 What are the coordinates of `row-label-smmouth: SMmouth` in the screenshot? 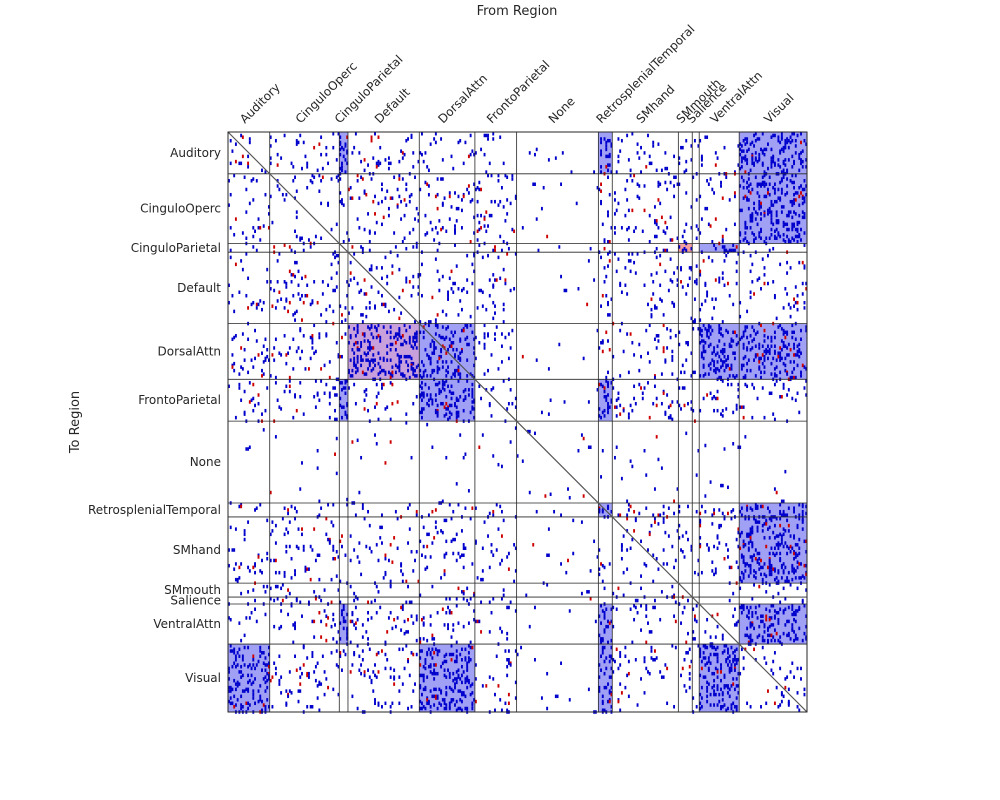 It's located at (192, 590).